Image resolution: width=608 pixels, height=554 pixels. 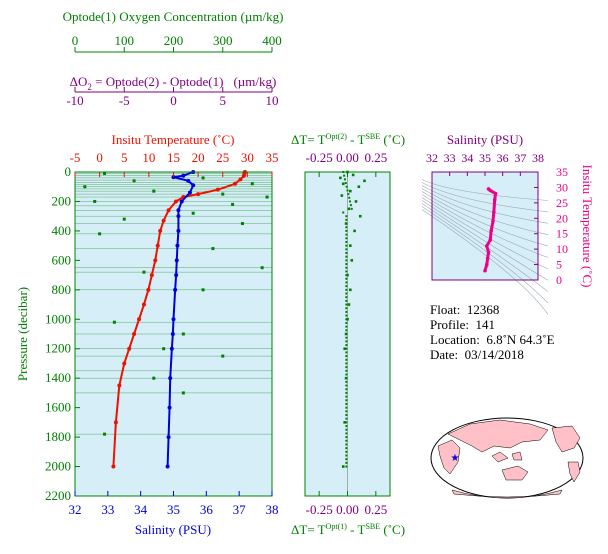 I want to click on ts-salinity-tick-label: 33, so click(x=450, y=158).